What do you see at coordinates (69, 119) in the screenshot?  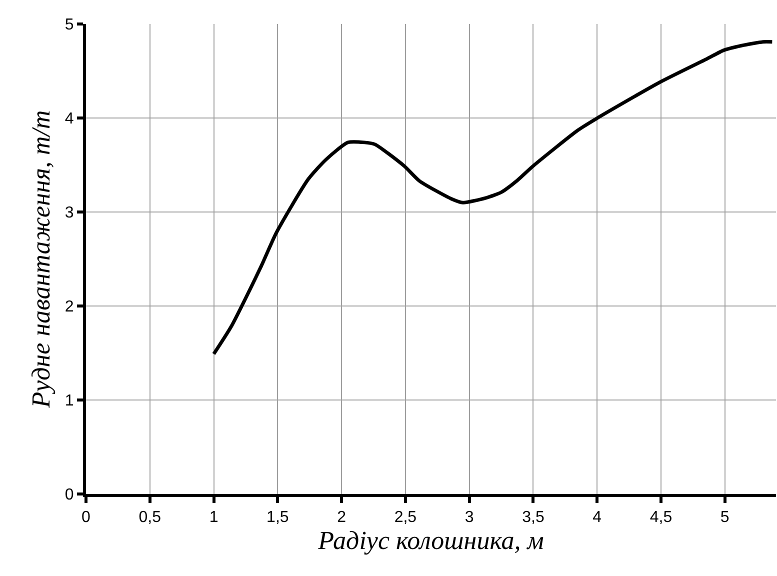 I see `y-tick-label: 4` at bounding box center [69, 119].